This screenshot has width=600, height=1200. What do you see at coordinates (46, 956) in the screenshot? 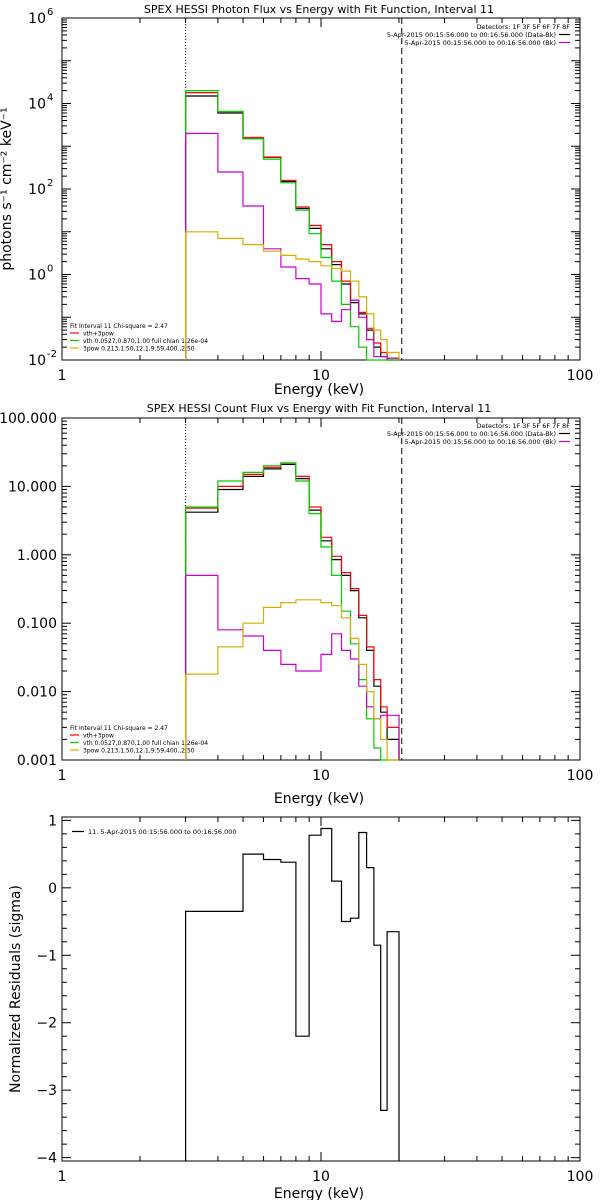
I see `y-tick-label: −1` at bounding box center [46, 956].